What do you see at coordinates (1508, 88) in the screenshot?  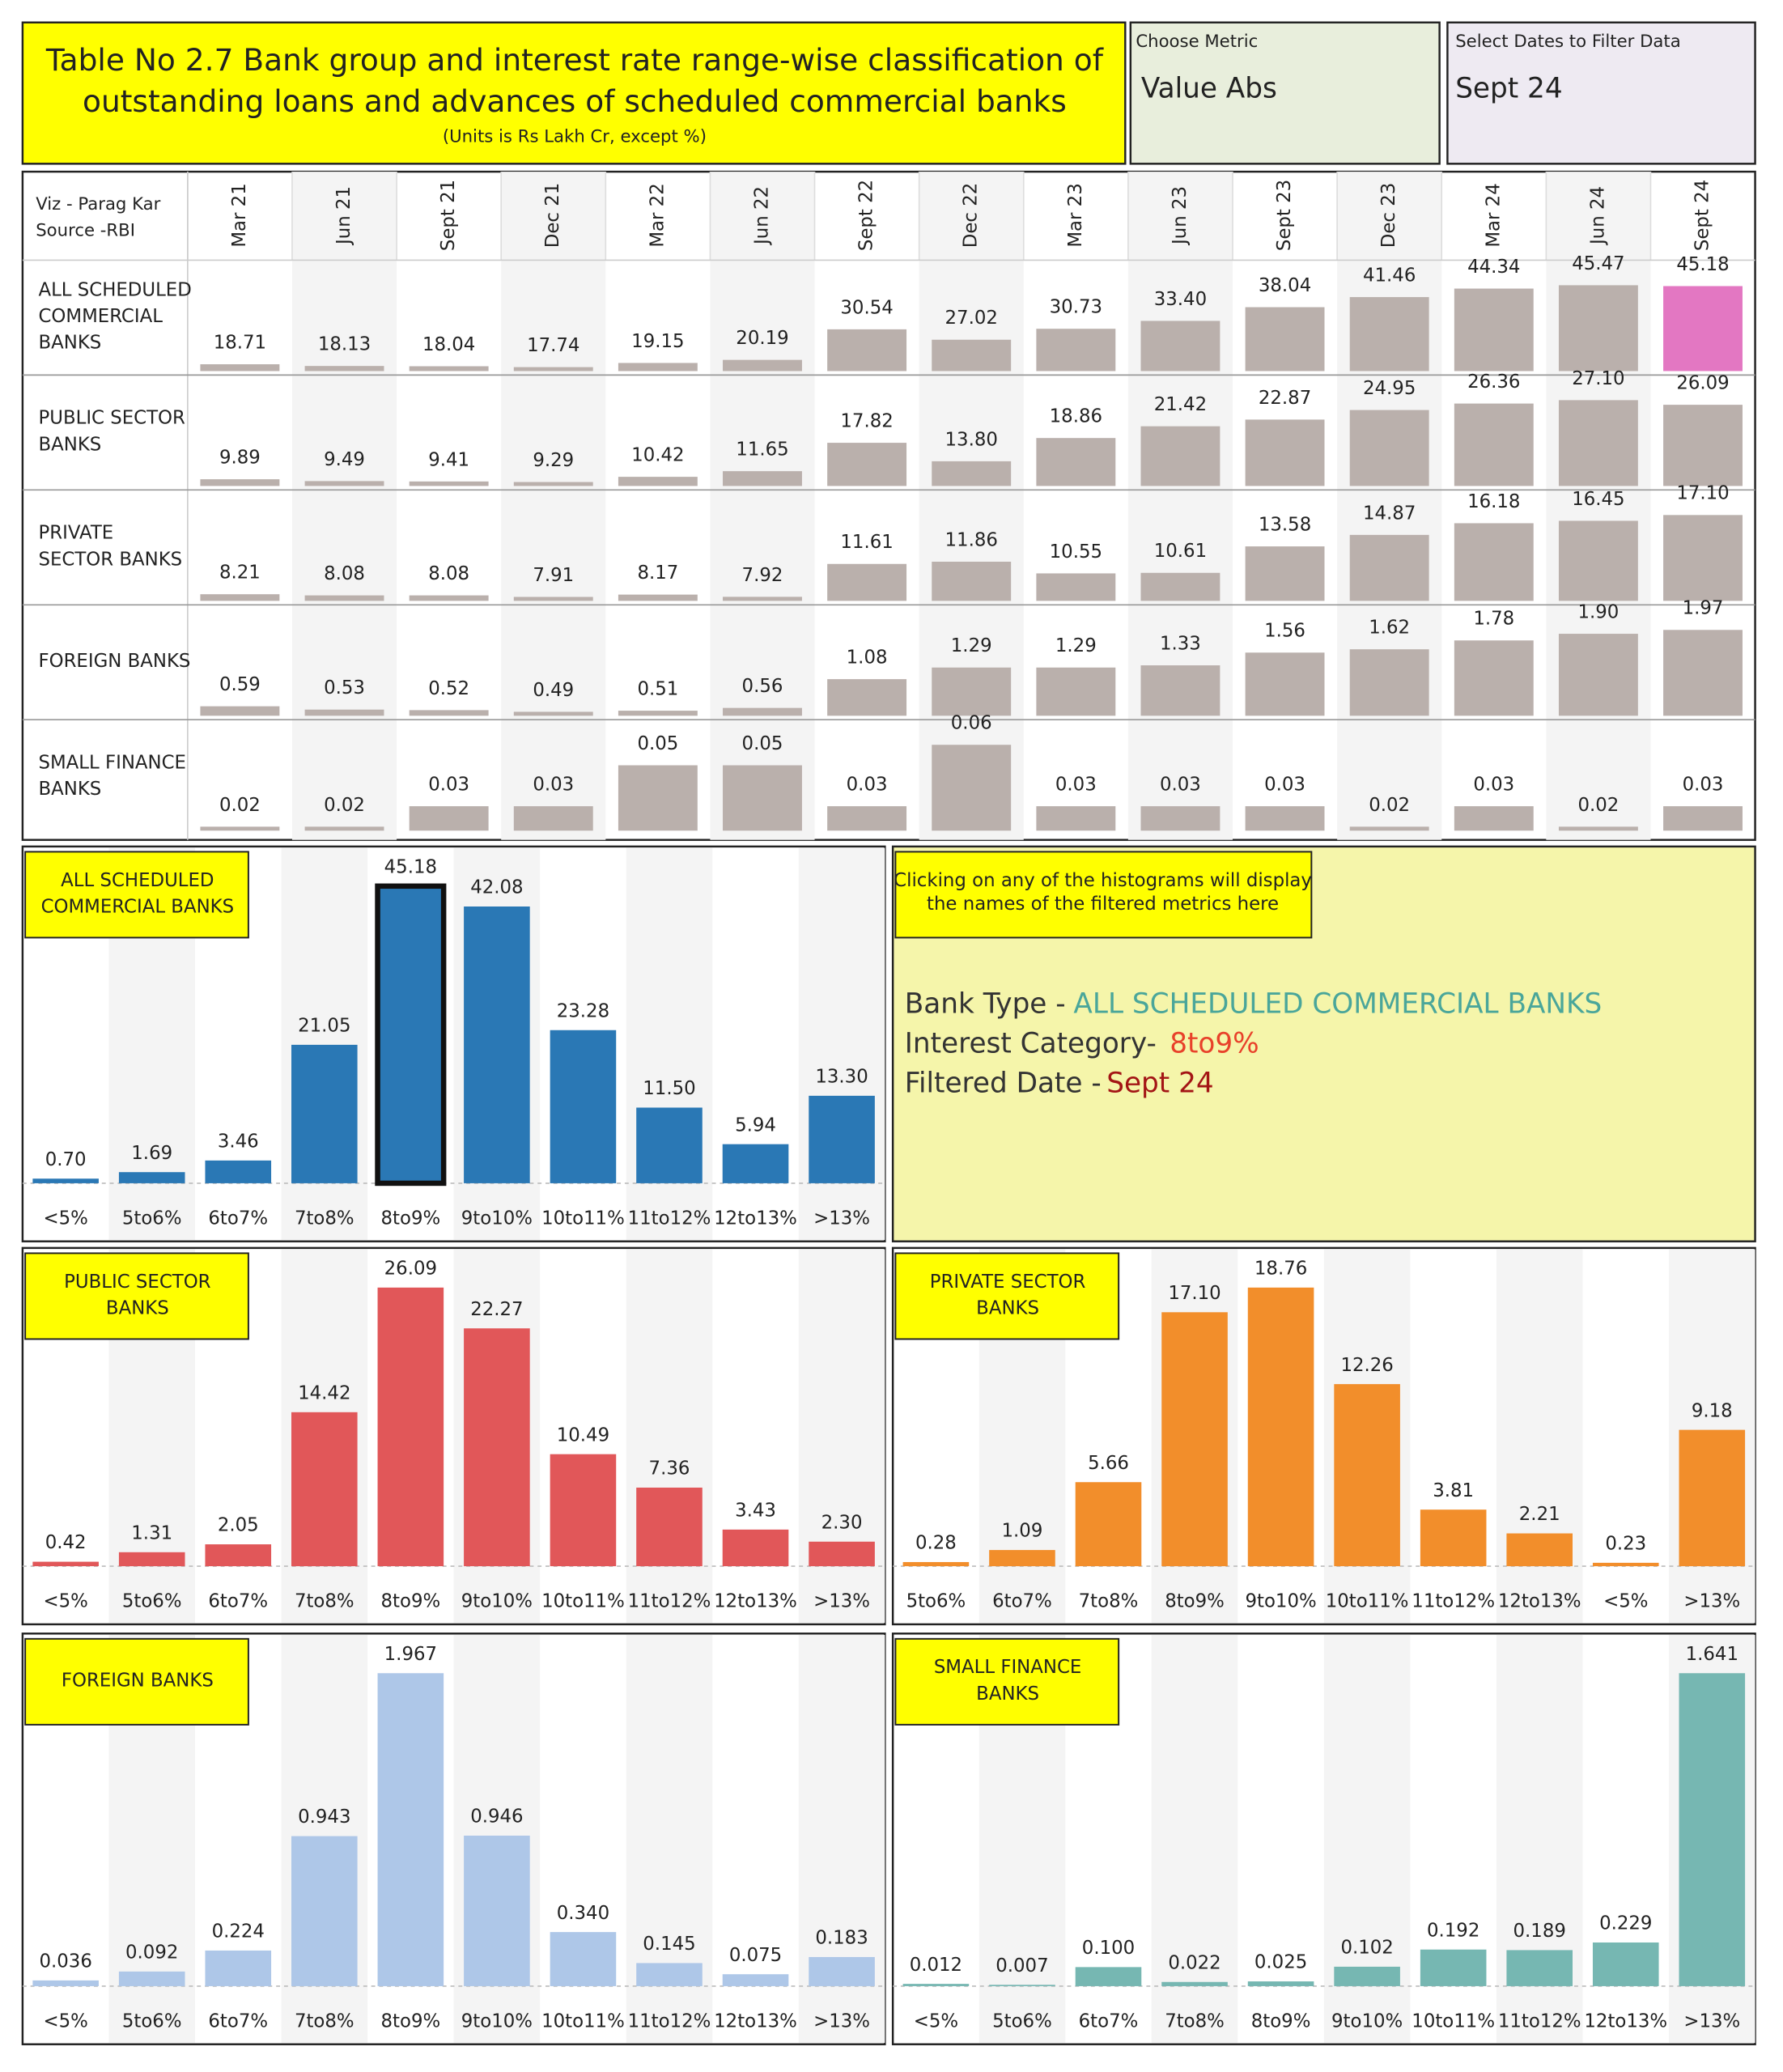 I see `date-filter-value: Sept 24` at bounding box center [1508, 88].